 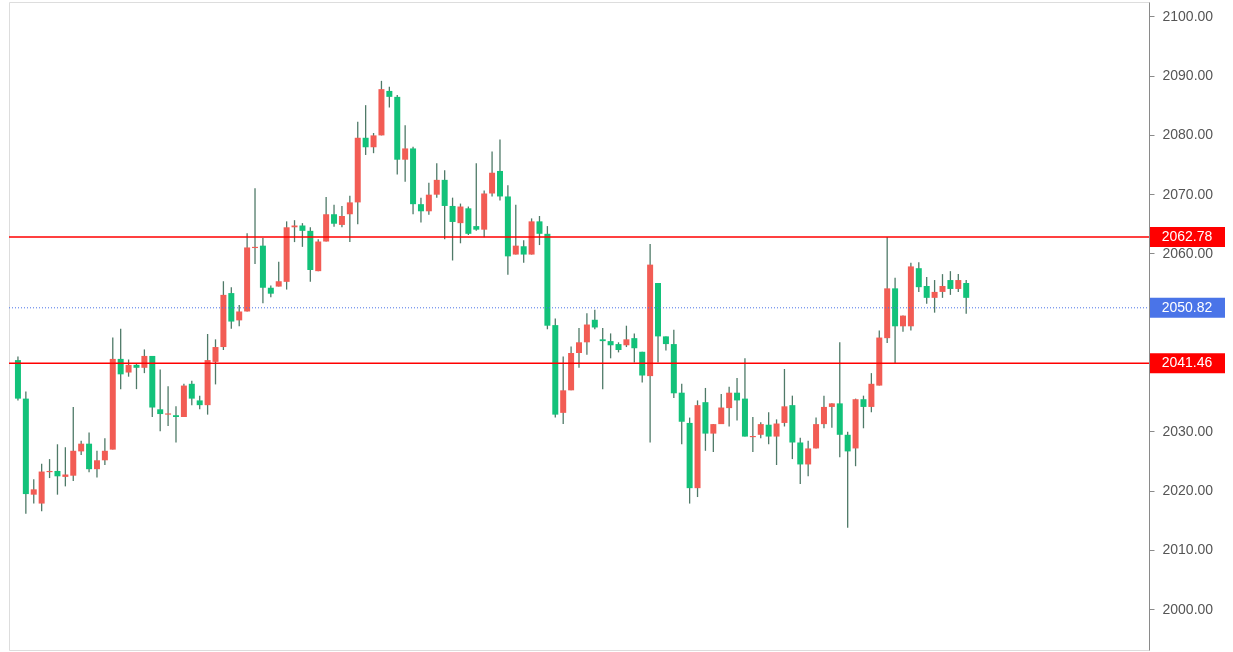 I want to click on y-tick-label: 2090.00, so click(x=1188, y=75).